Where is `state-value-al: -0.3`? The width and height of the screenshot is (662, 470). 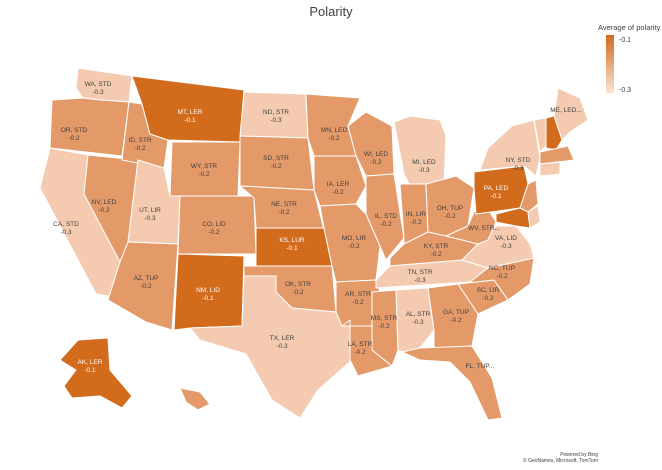
state-value-al: -0.3 is located at coordinates (418, 322).